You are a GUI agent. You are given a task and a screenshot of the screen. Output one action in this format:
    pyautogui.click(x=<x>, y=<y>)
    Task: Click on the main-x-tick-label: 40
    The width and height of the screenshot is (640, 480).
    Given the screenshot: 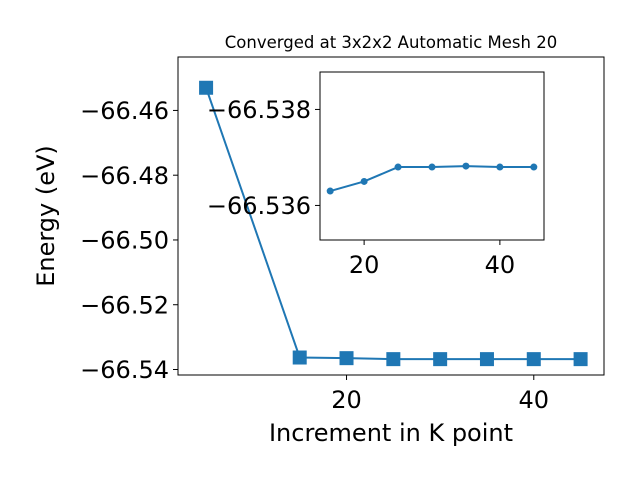 What is the action you would take?
    pyautogui.click(x=534, y=400)
    